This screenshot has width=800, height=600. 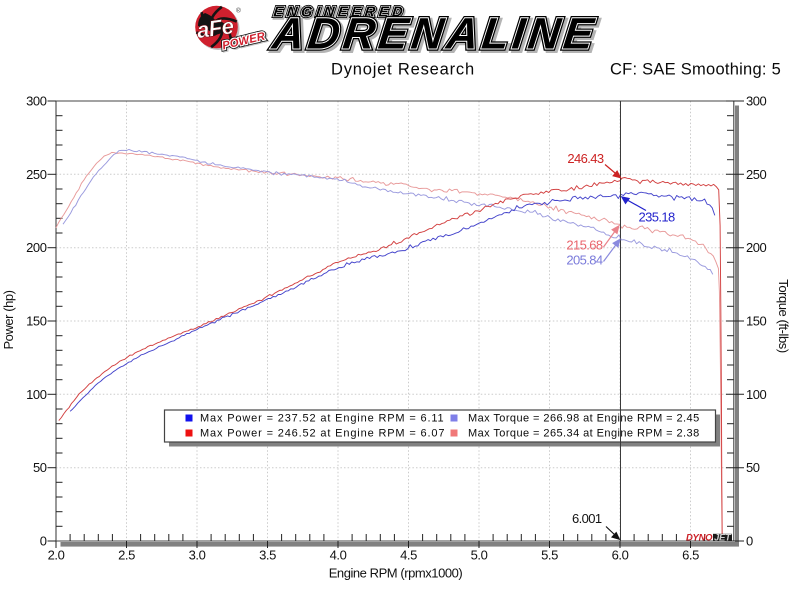 I want to click on svg-text: 6.5, so click(x=690, y=555).